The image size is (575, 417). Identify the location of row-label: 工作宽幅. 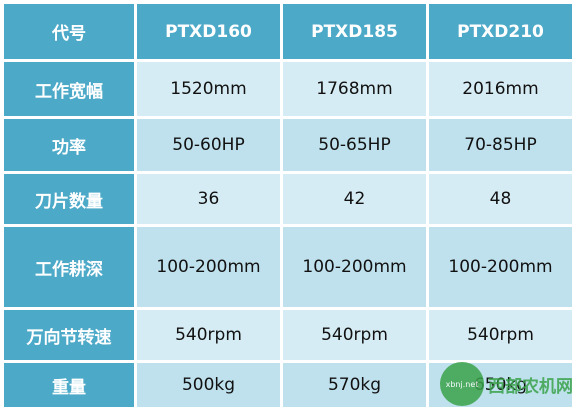
(69, 89).